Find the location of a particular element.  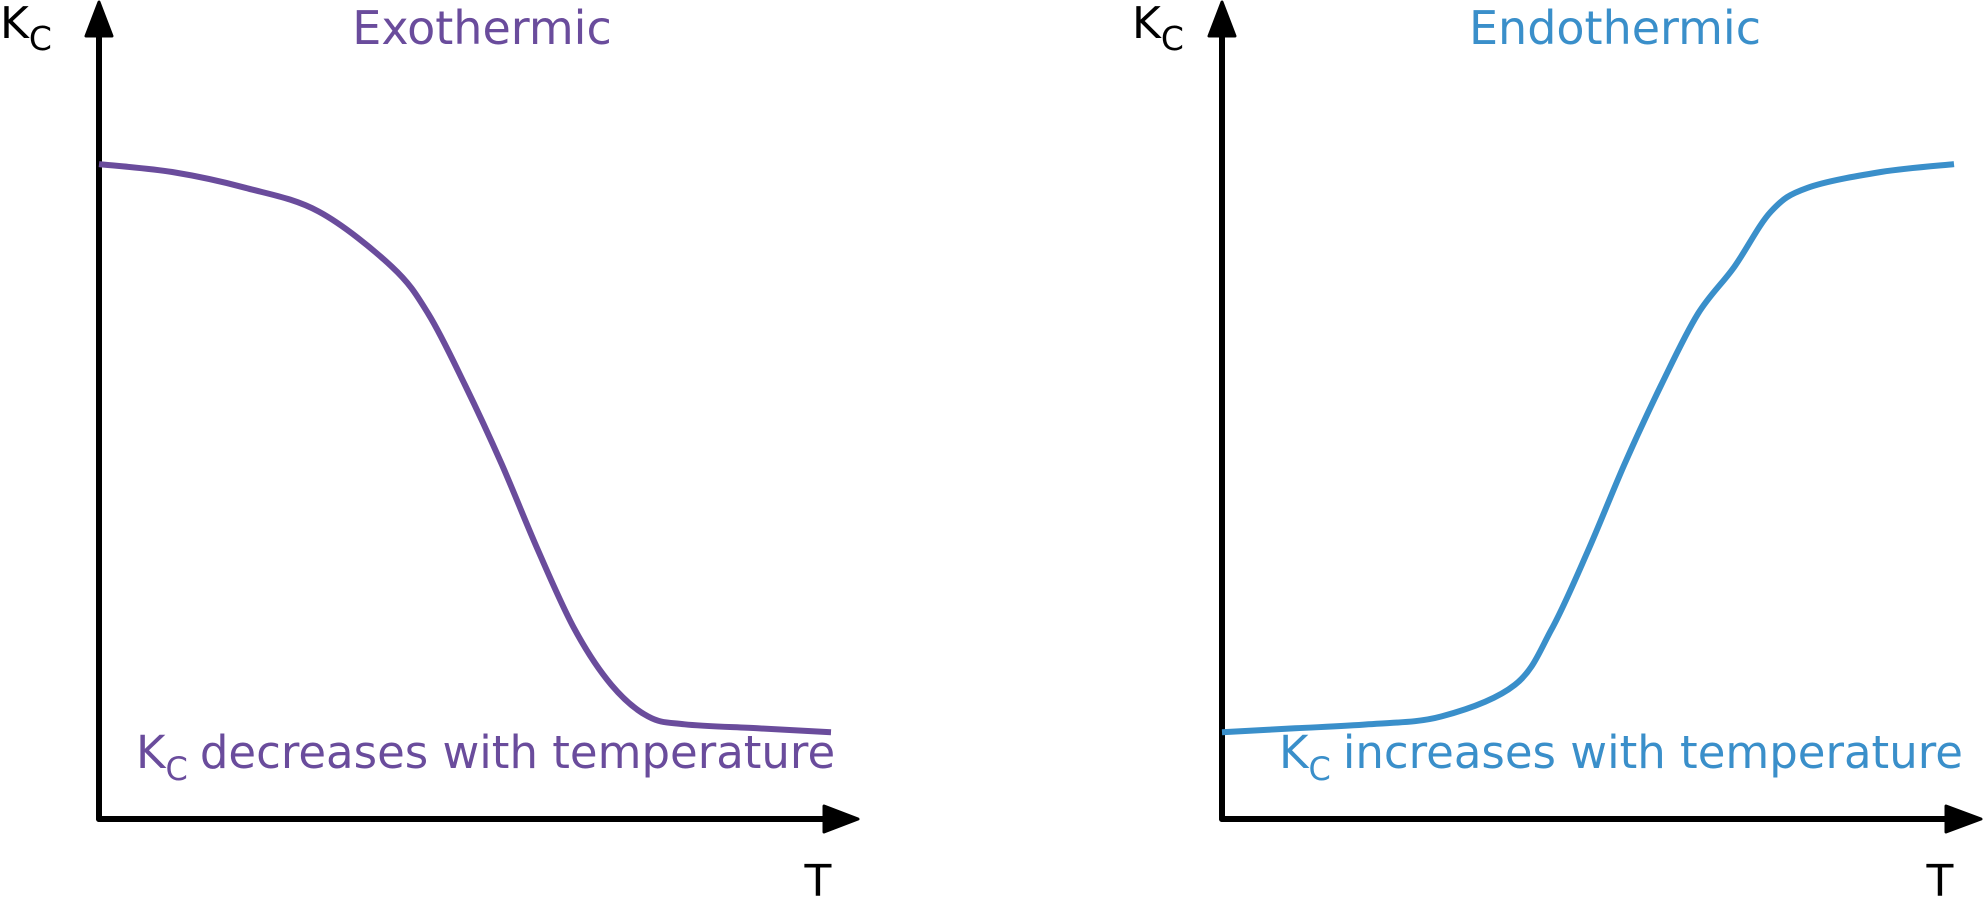

exo-y-axis-label: KC is located at coordinates (26, 29).